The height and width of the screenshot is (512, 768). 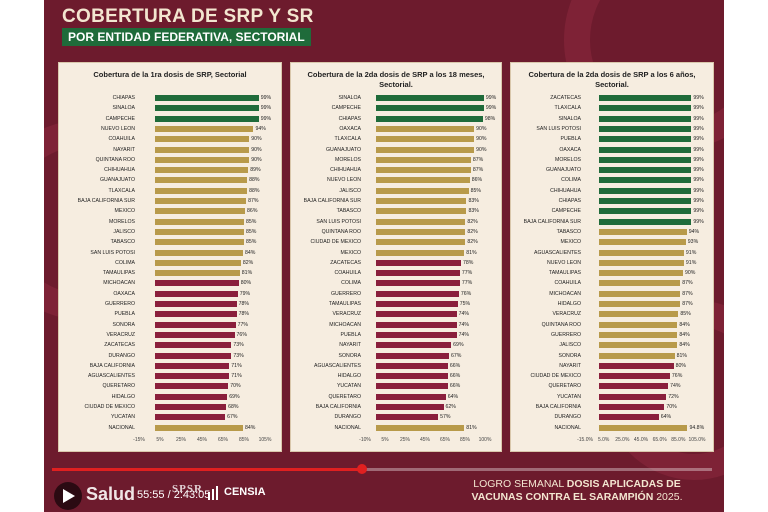 What do you see at coordinates (120, 118) in the screenshot?
I see `category-label: CAMPECHE` at bounding box center [120, 118].